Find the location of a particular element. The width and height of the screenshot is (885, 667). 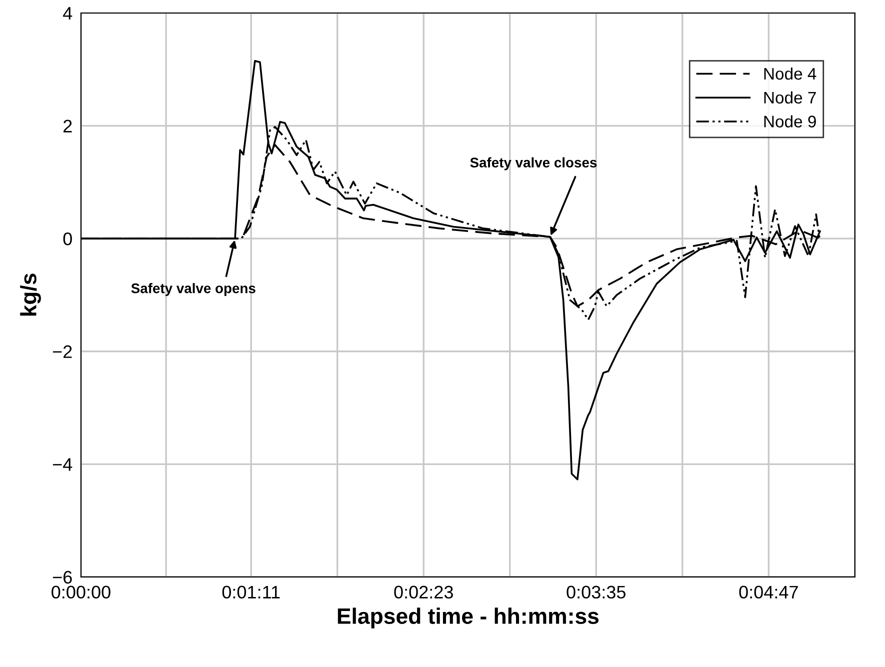

legend-label: Node 7 is located at coordinates (790, 97).